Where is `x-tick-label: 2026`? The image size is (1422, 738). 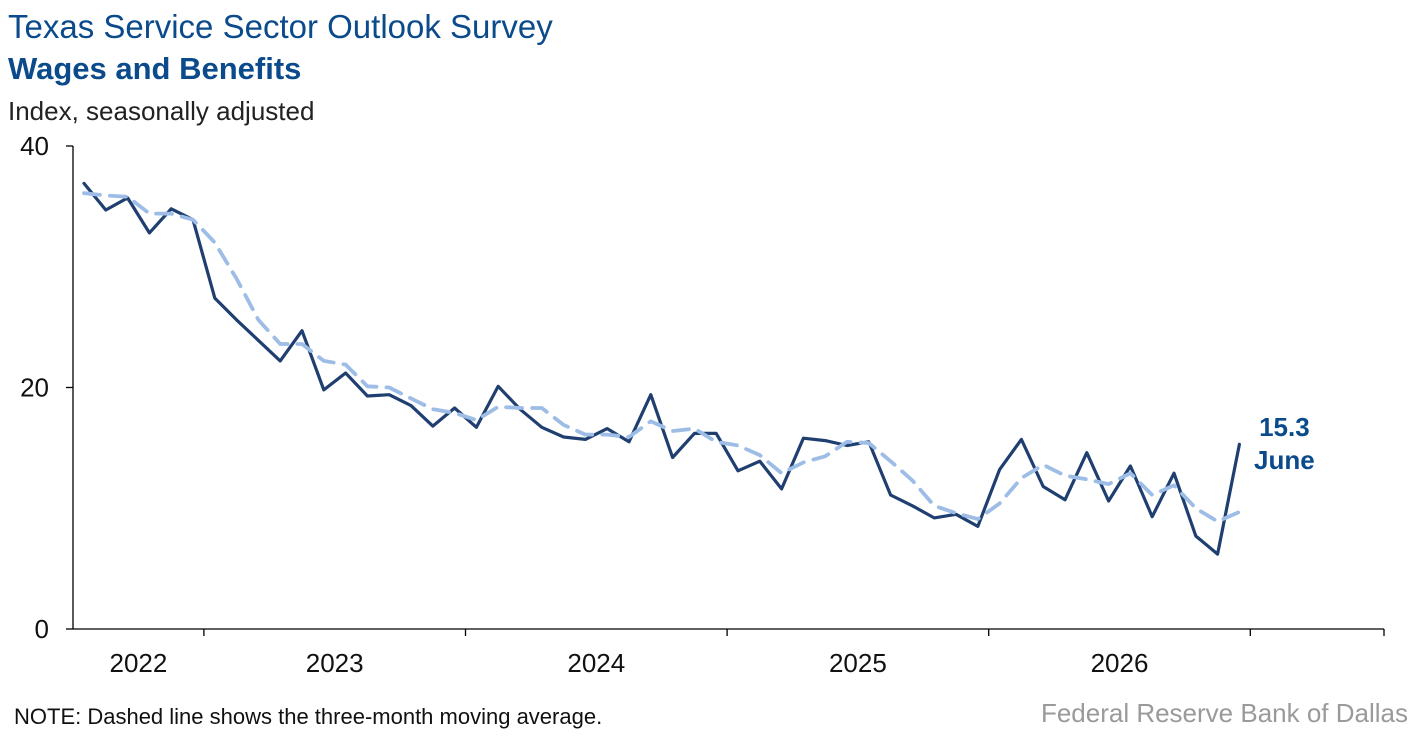
x-tick-label: 2026 is located at coordinates (1120, 663).